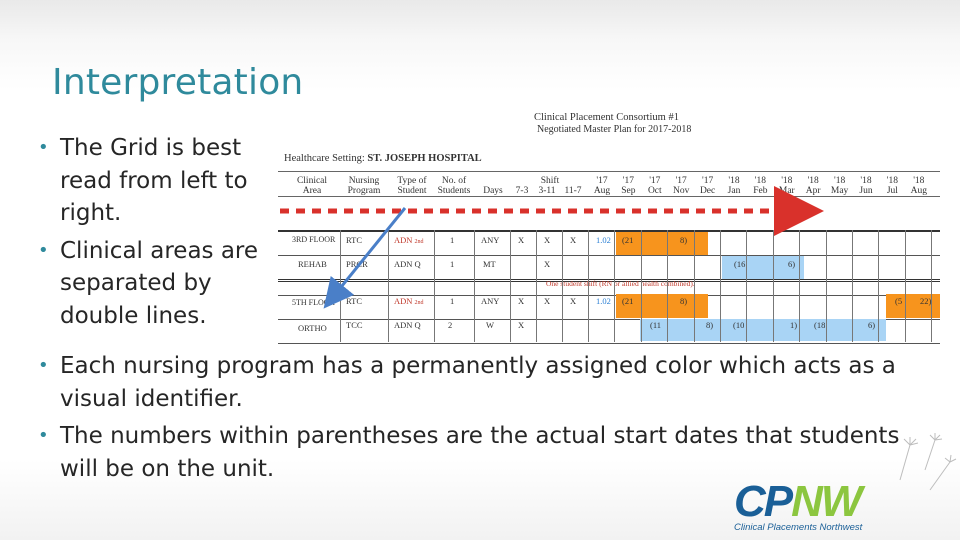 Image resolution: width=960 pixels, height=540 pixels. What do you see at coordinates (739, 325) in the screenshot?
I see `row-cell: (10` at bounding box center [739, 325].